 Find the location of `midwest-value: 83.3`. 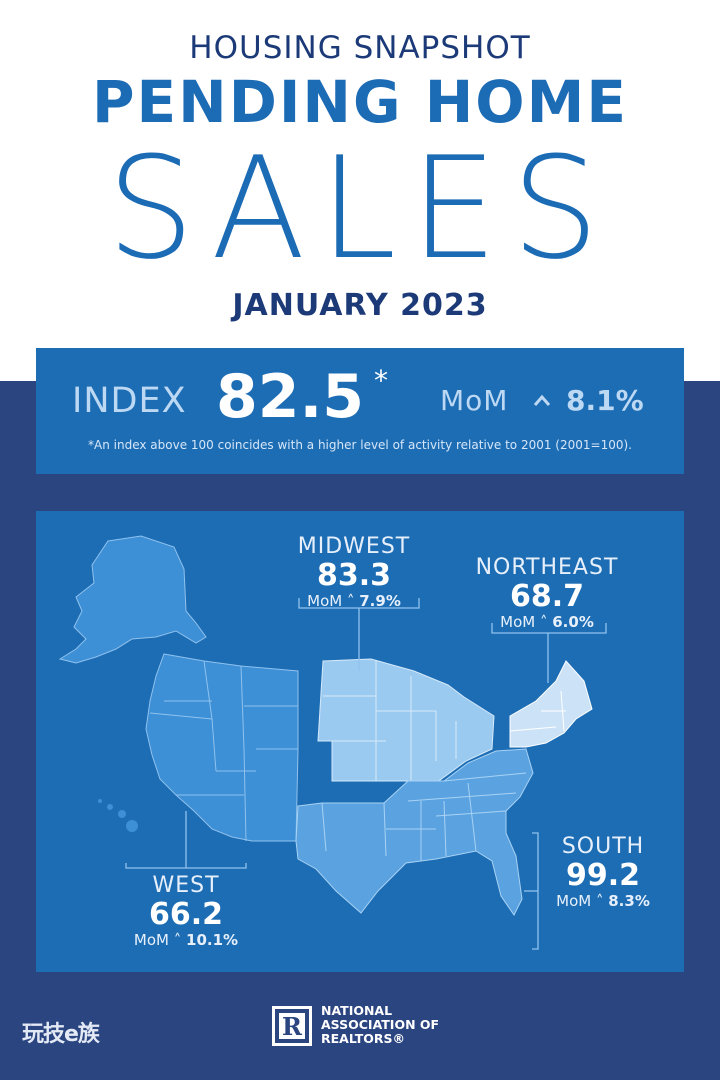

midwest-value: 83.3 is located at coordinates (354, 575).